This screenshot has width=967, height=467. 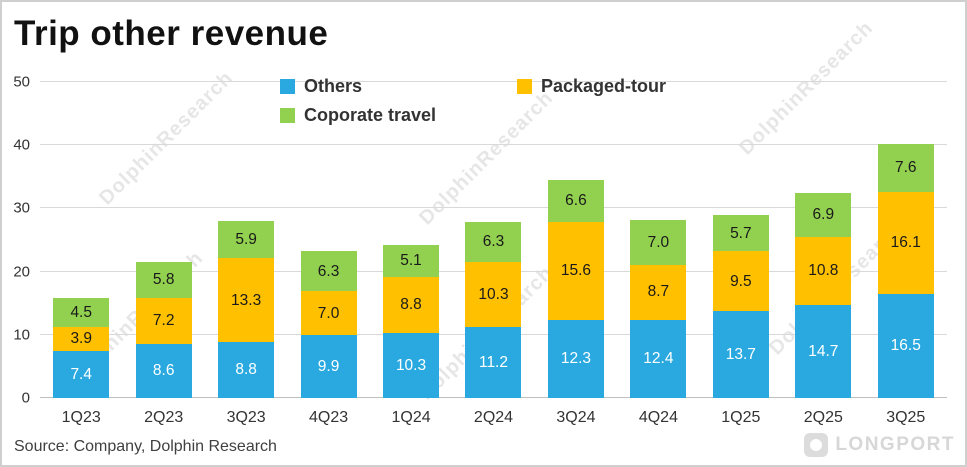 I want to click on x-axis-label: 4Q24, so click(x=658, y=417).